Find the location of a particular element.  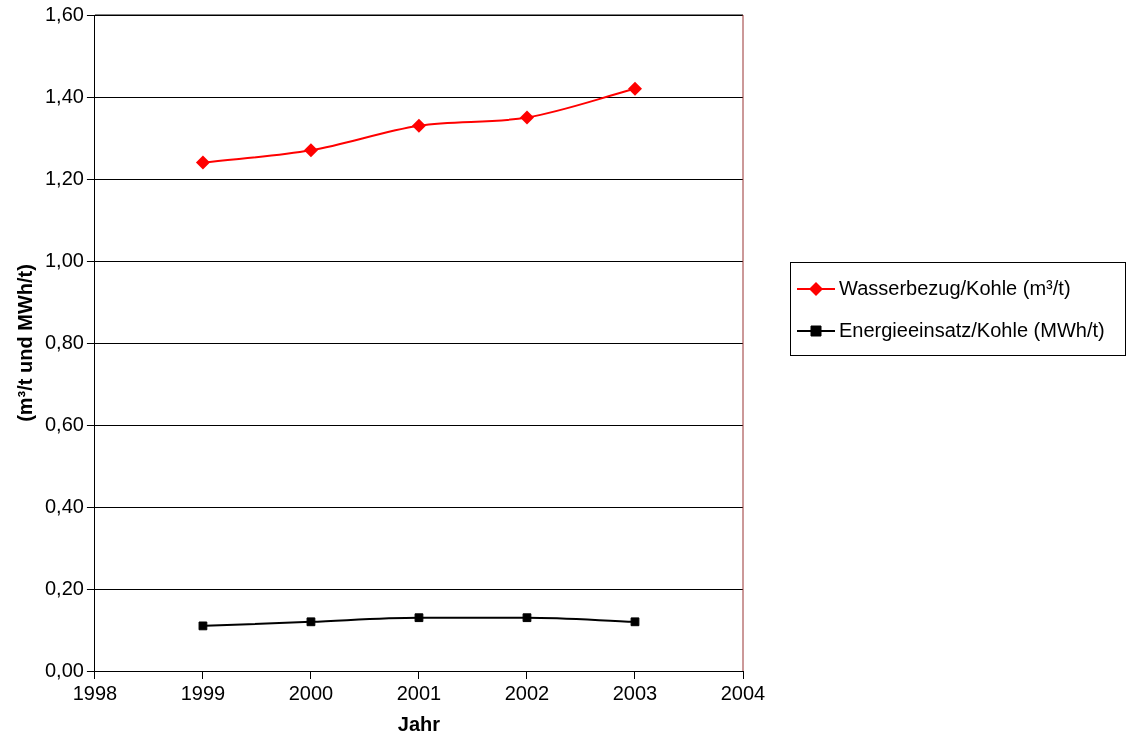

y-tick-label: 0,40 is located at coordinates (64, 505).